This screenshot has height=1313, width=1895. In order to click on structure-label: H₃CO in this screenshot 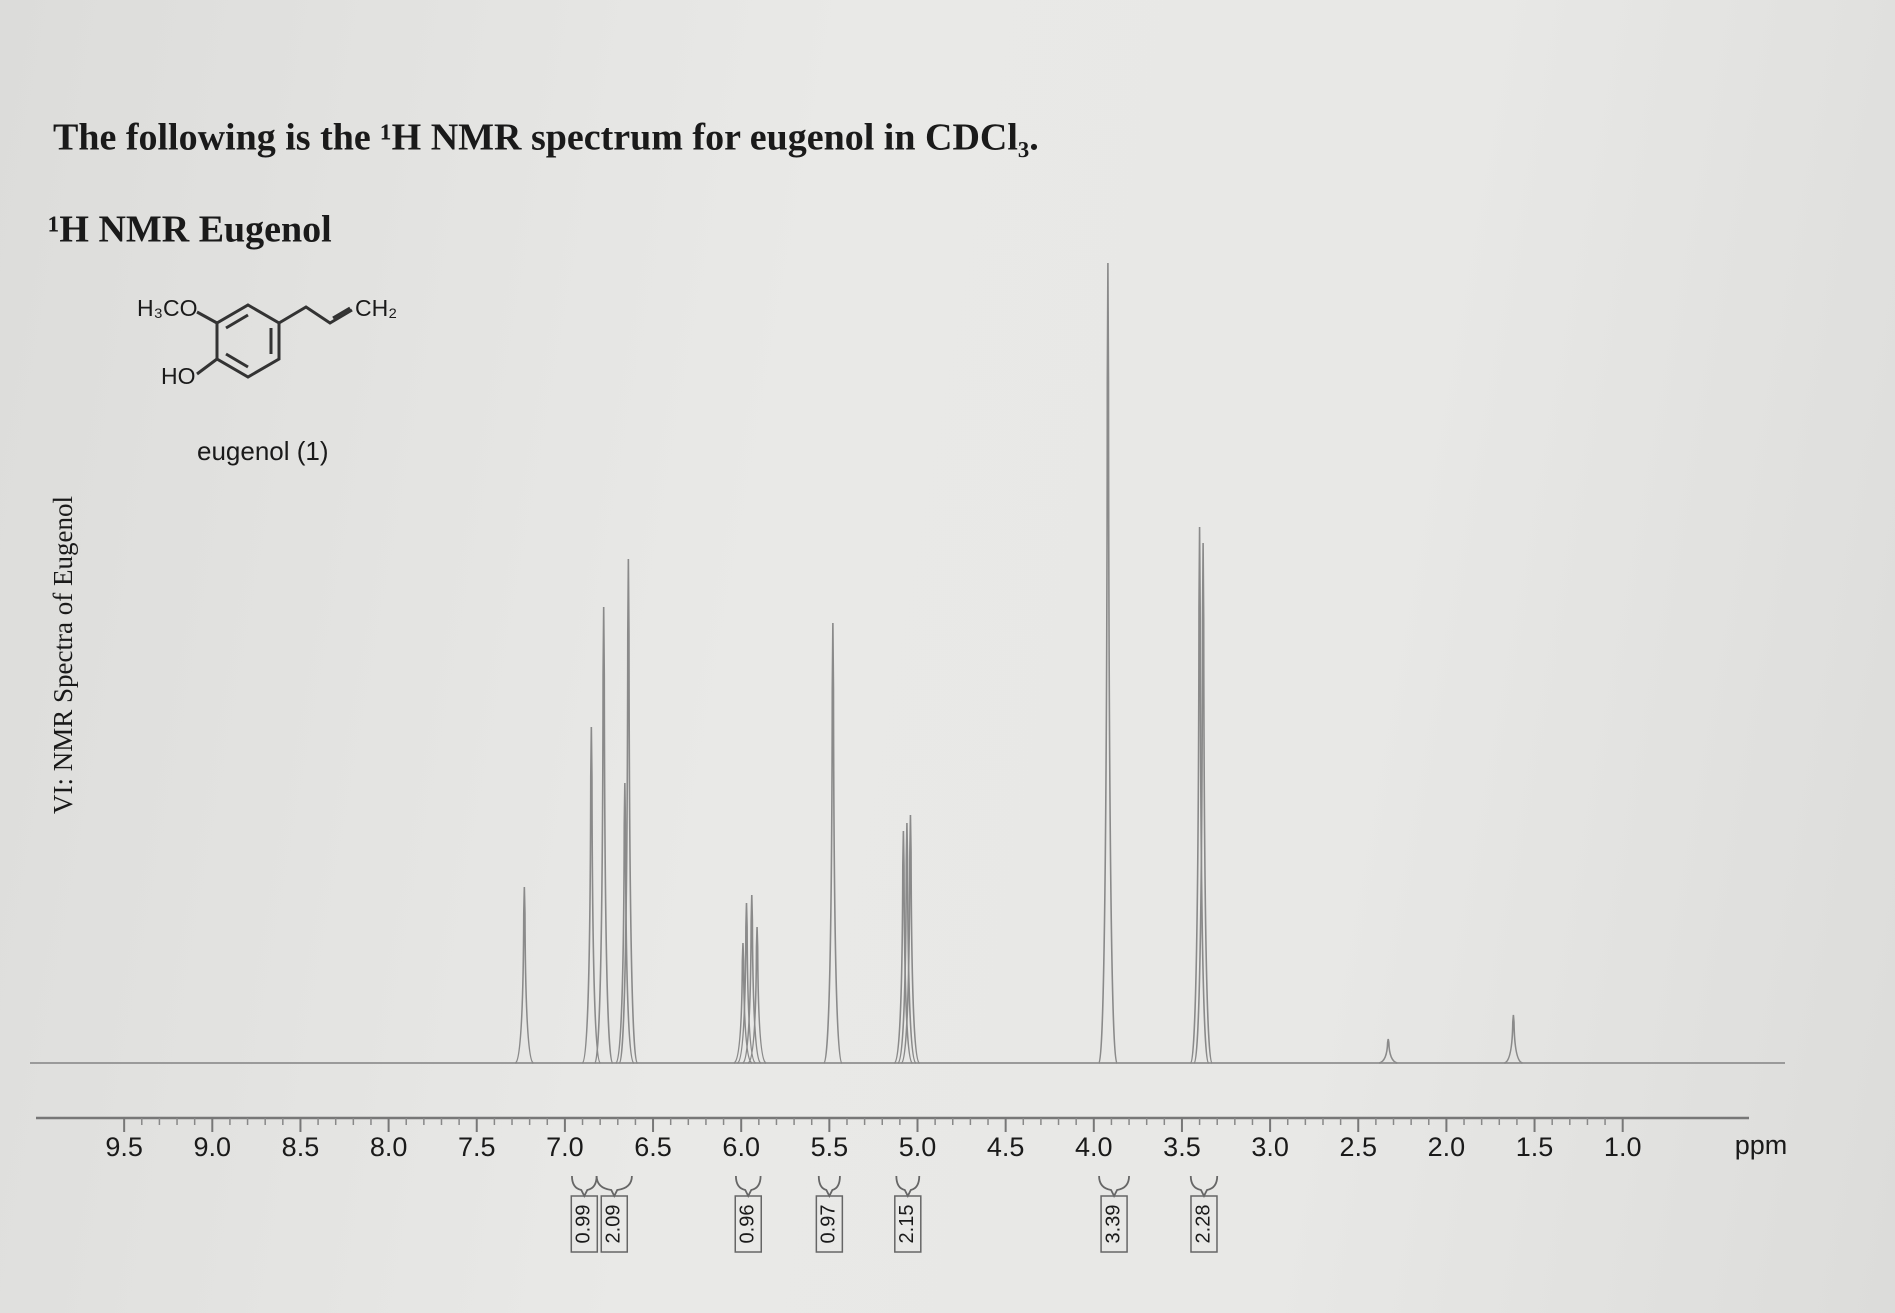, I will do `click(167, 308)`.